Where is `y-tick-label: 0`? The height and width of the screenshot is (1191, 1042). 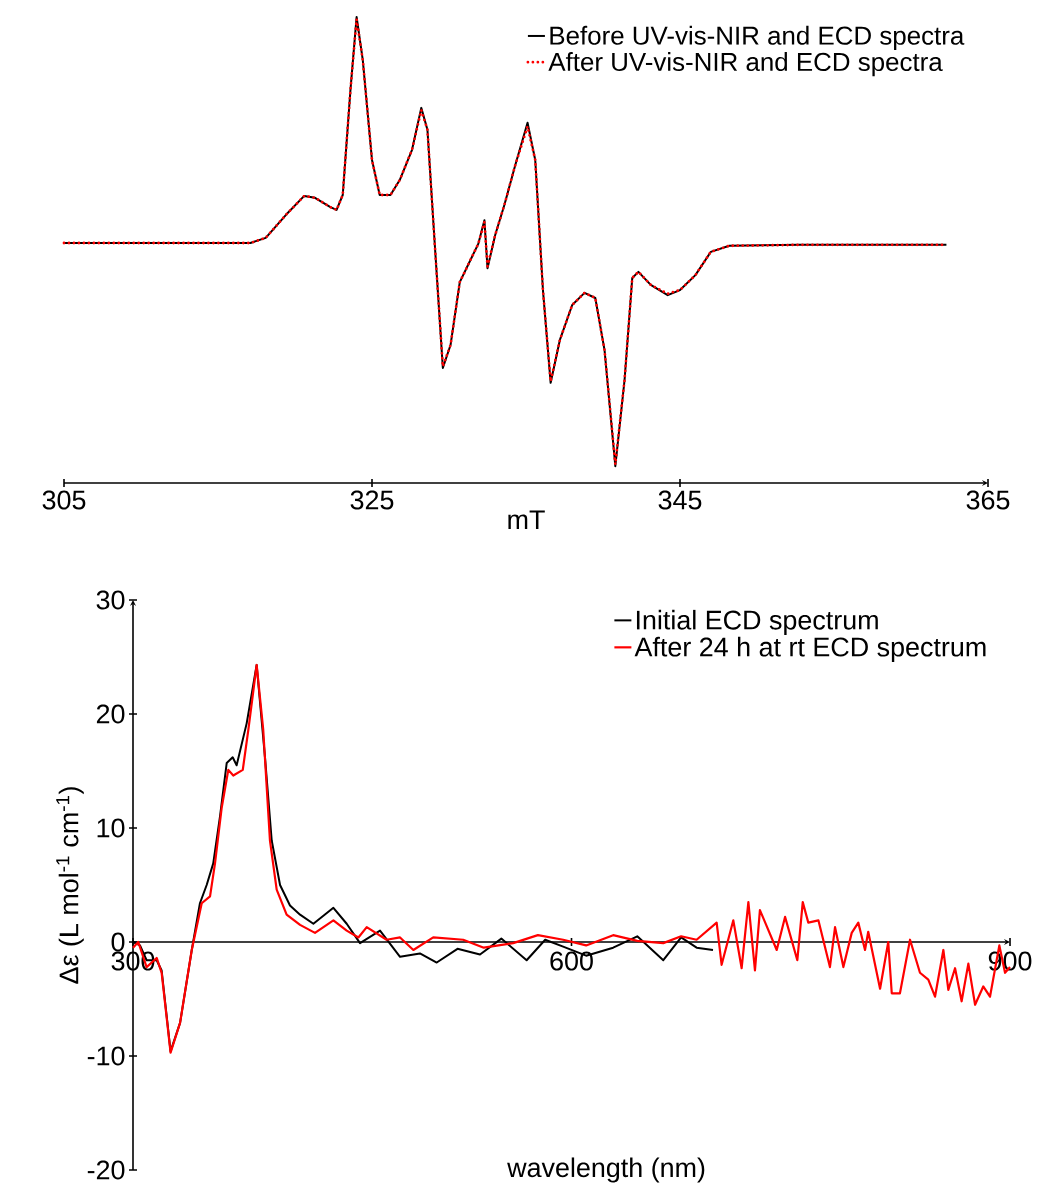 y-tick-label: 0 is located at coordinates (118, 942).